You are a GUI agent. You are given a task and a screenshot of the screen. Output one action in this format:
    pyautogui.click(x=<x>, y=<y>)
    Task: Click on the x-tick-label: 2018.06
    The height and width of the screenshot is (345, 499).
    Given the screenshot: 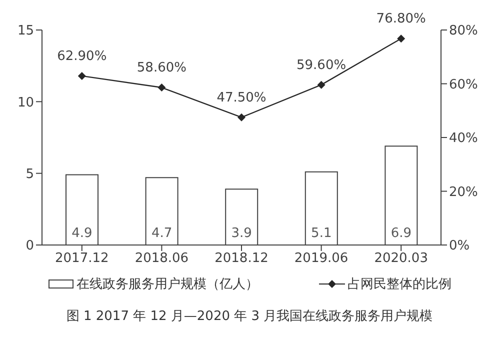 What is the action you would take?
    pyautogui.click(x=161, y=258)
    